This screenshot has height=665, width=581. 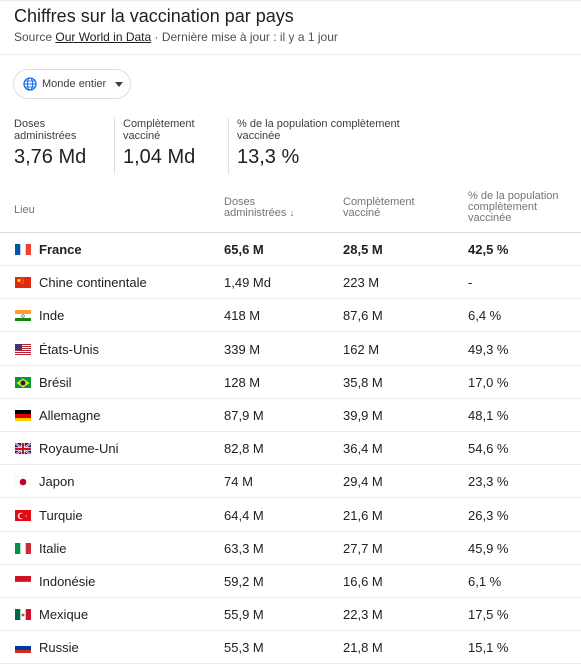 I want to click on doses-value: 418 M, so click(x=242, y=316).